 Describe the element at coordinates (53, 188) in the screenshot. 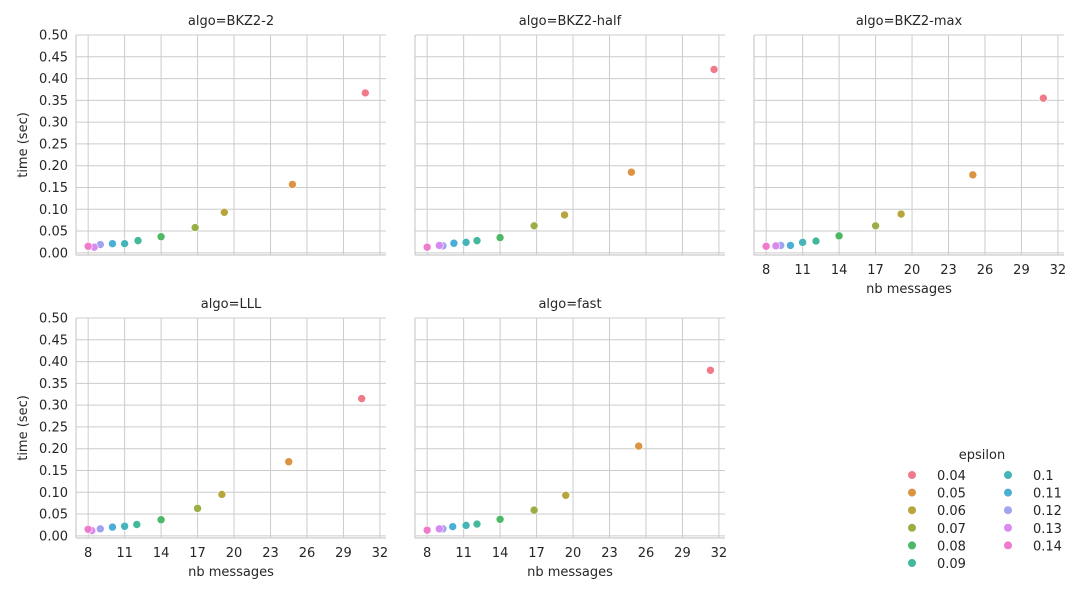

I see `y-tick-label: 0.15` at that location.